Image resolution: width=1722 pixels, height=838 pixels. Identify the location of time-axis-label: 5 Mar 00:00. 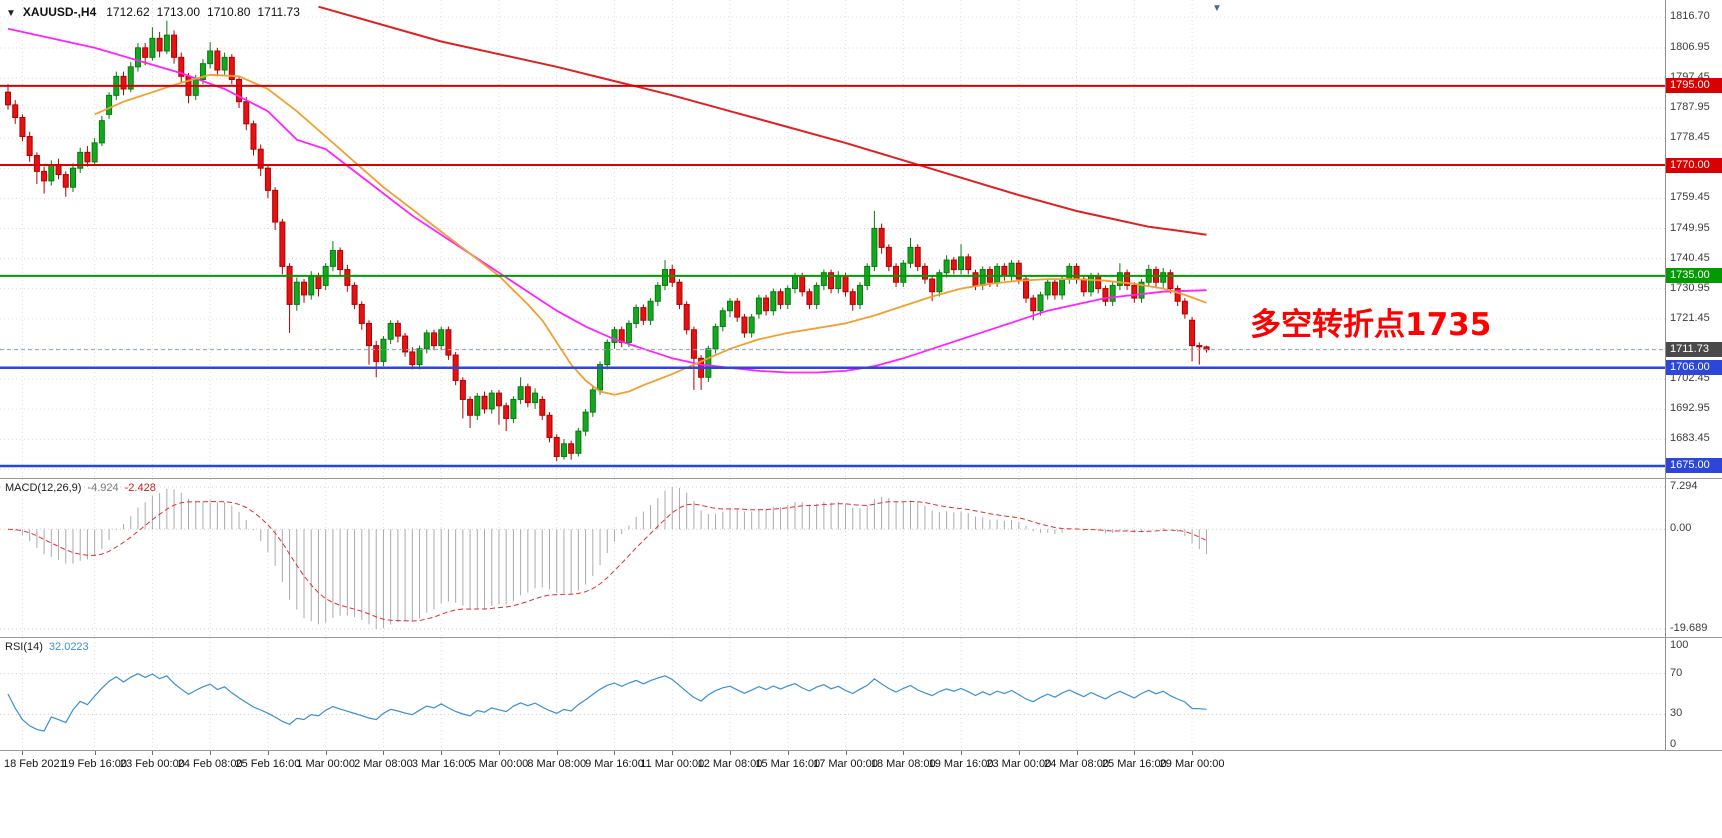
(499, 764).